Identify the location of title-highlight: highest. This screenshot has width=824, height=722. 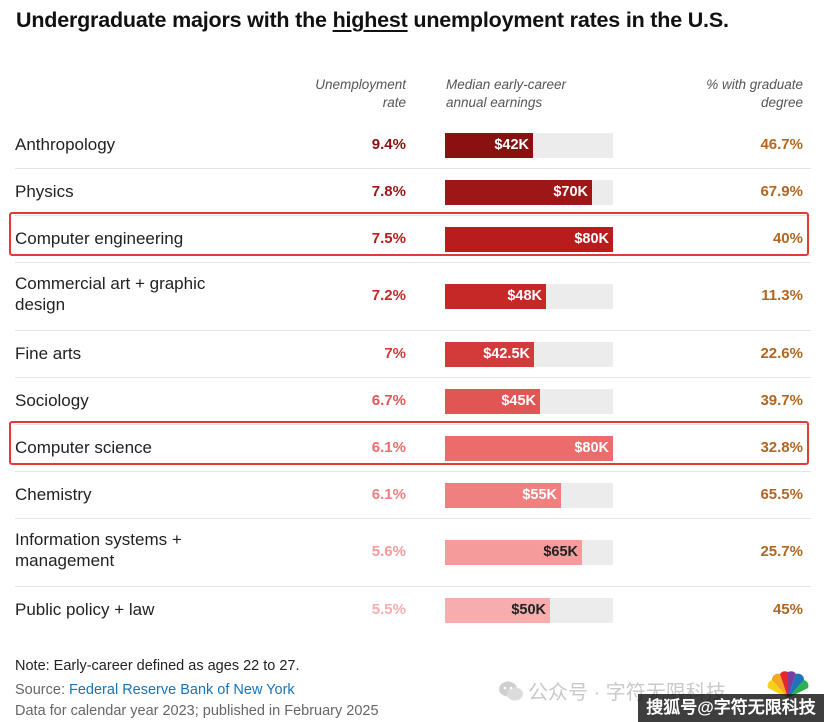
(370, 20).